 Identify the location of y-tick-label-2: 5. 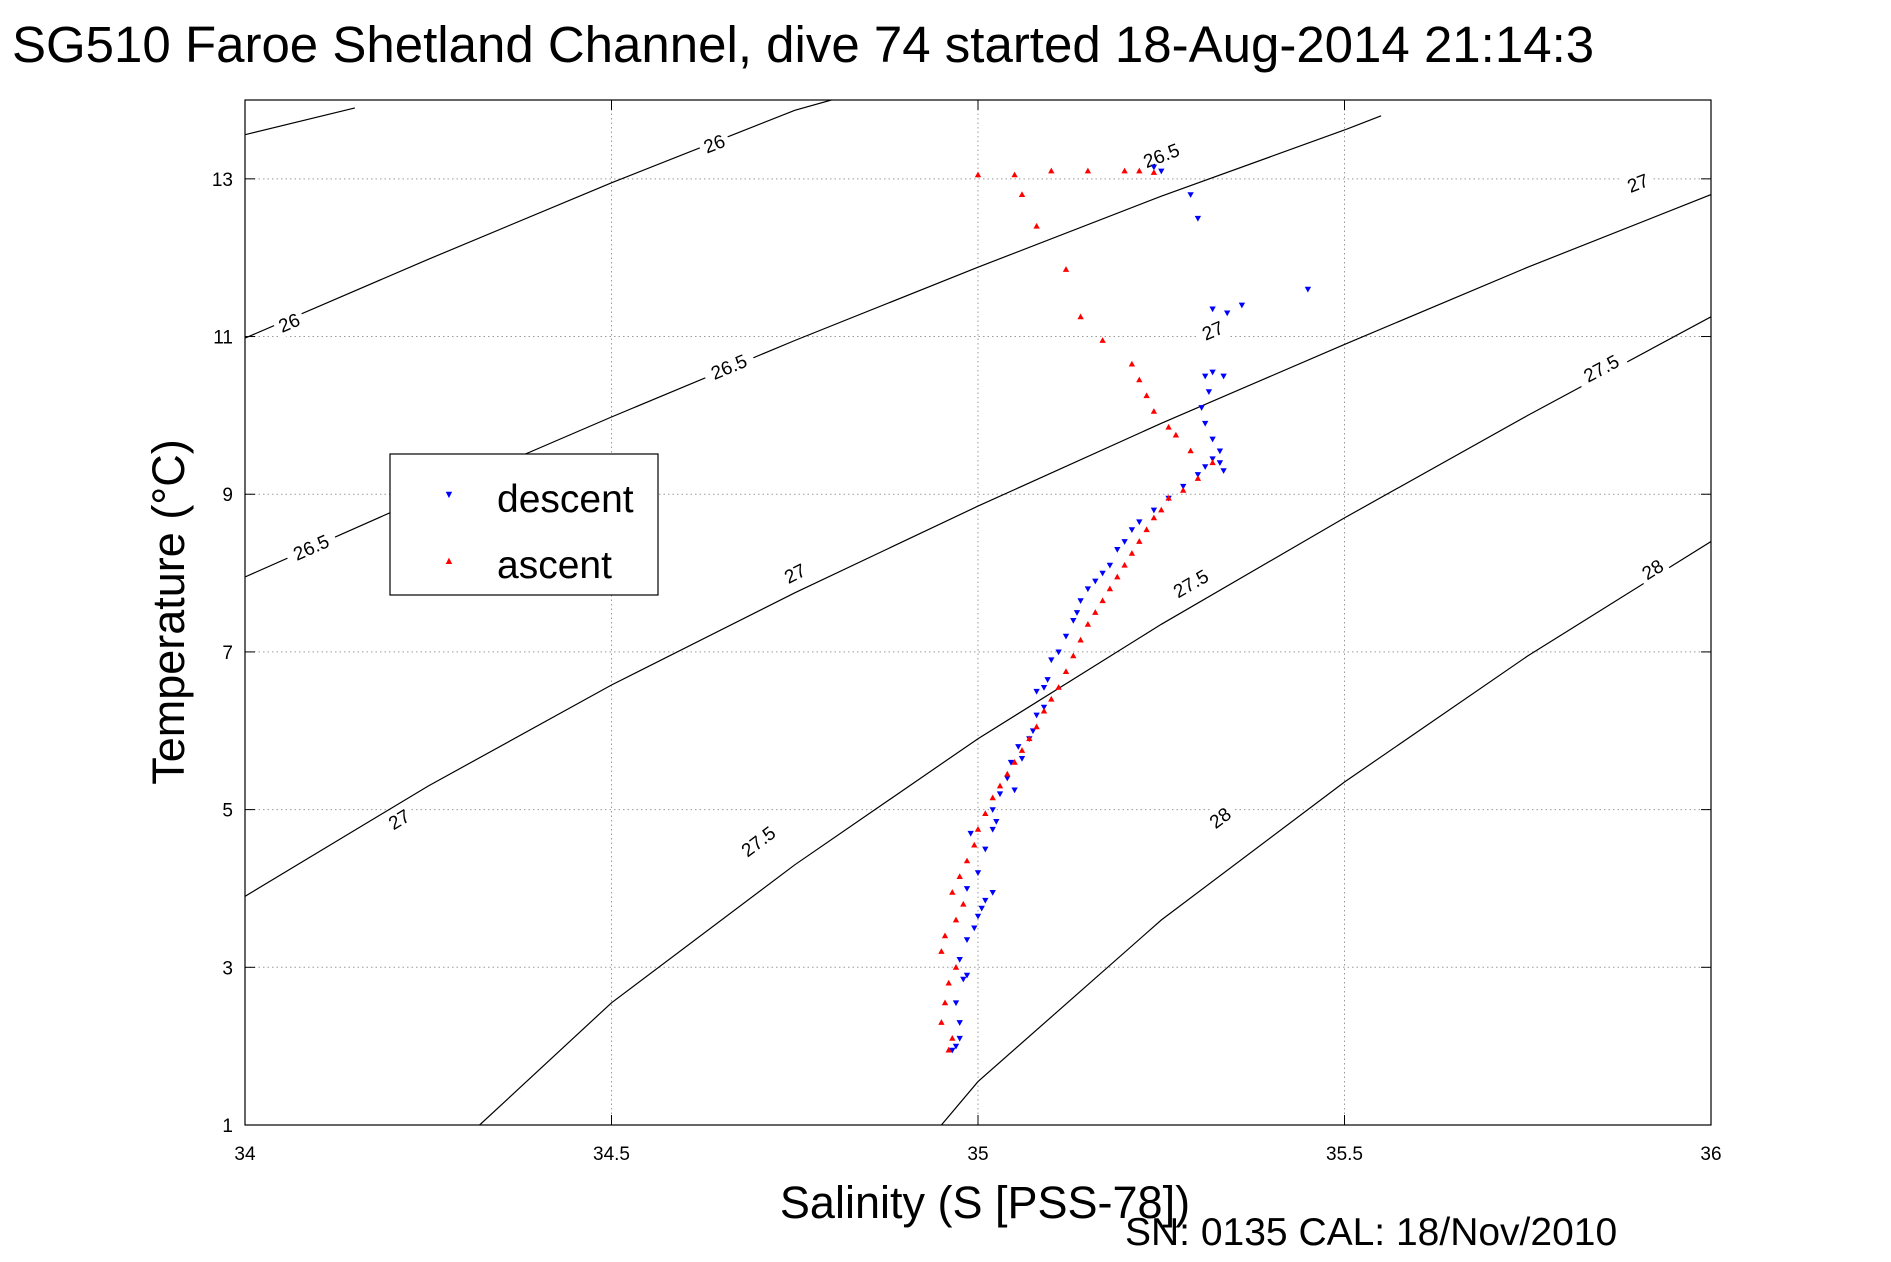
(227, 811).